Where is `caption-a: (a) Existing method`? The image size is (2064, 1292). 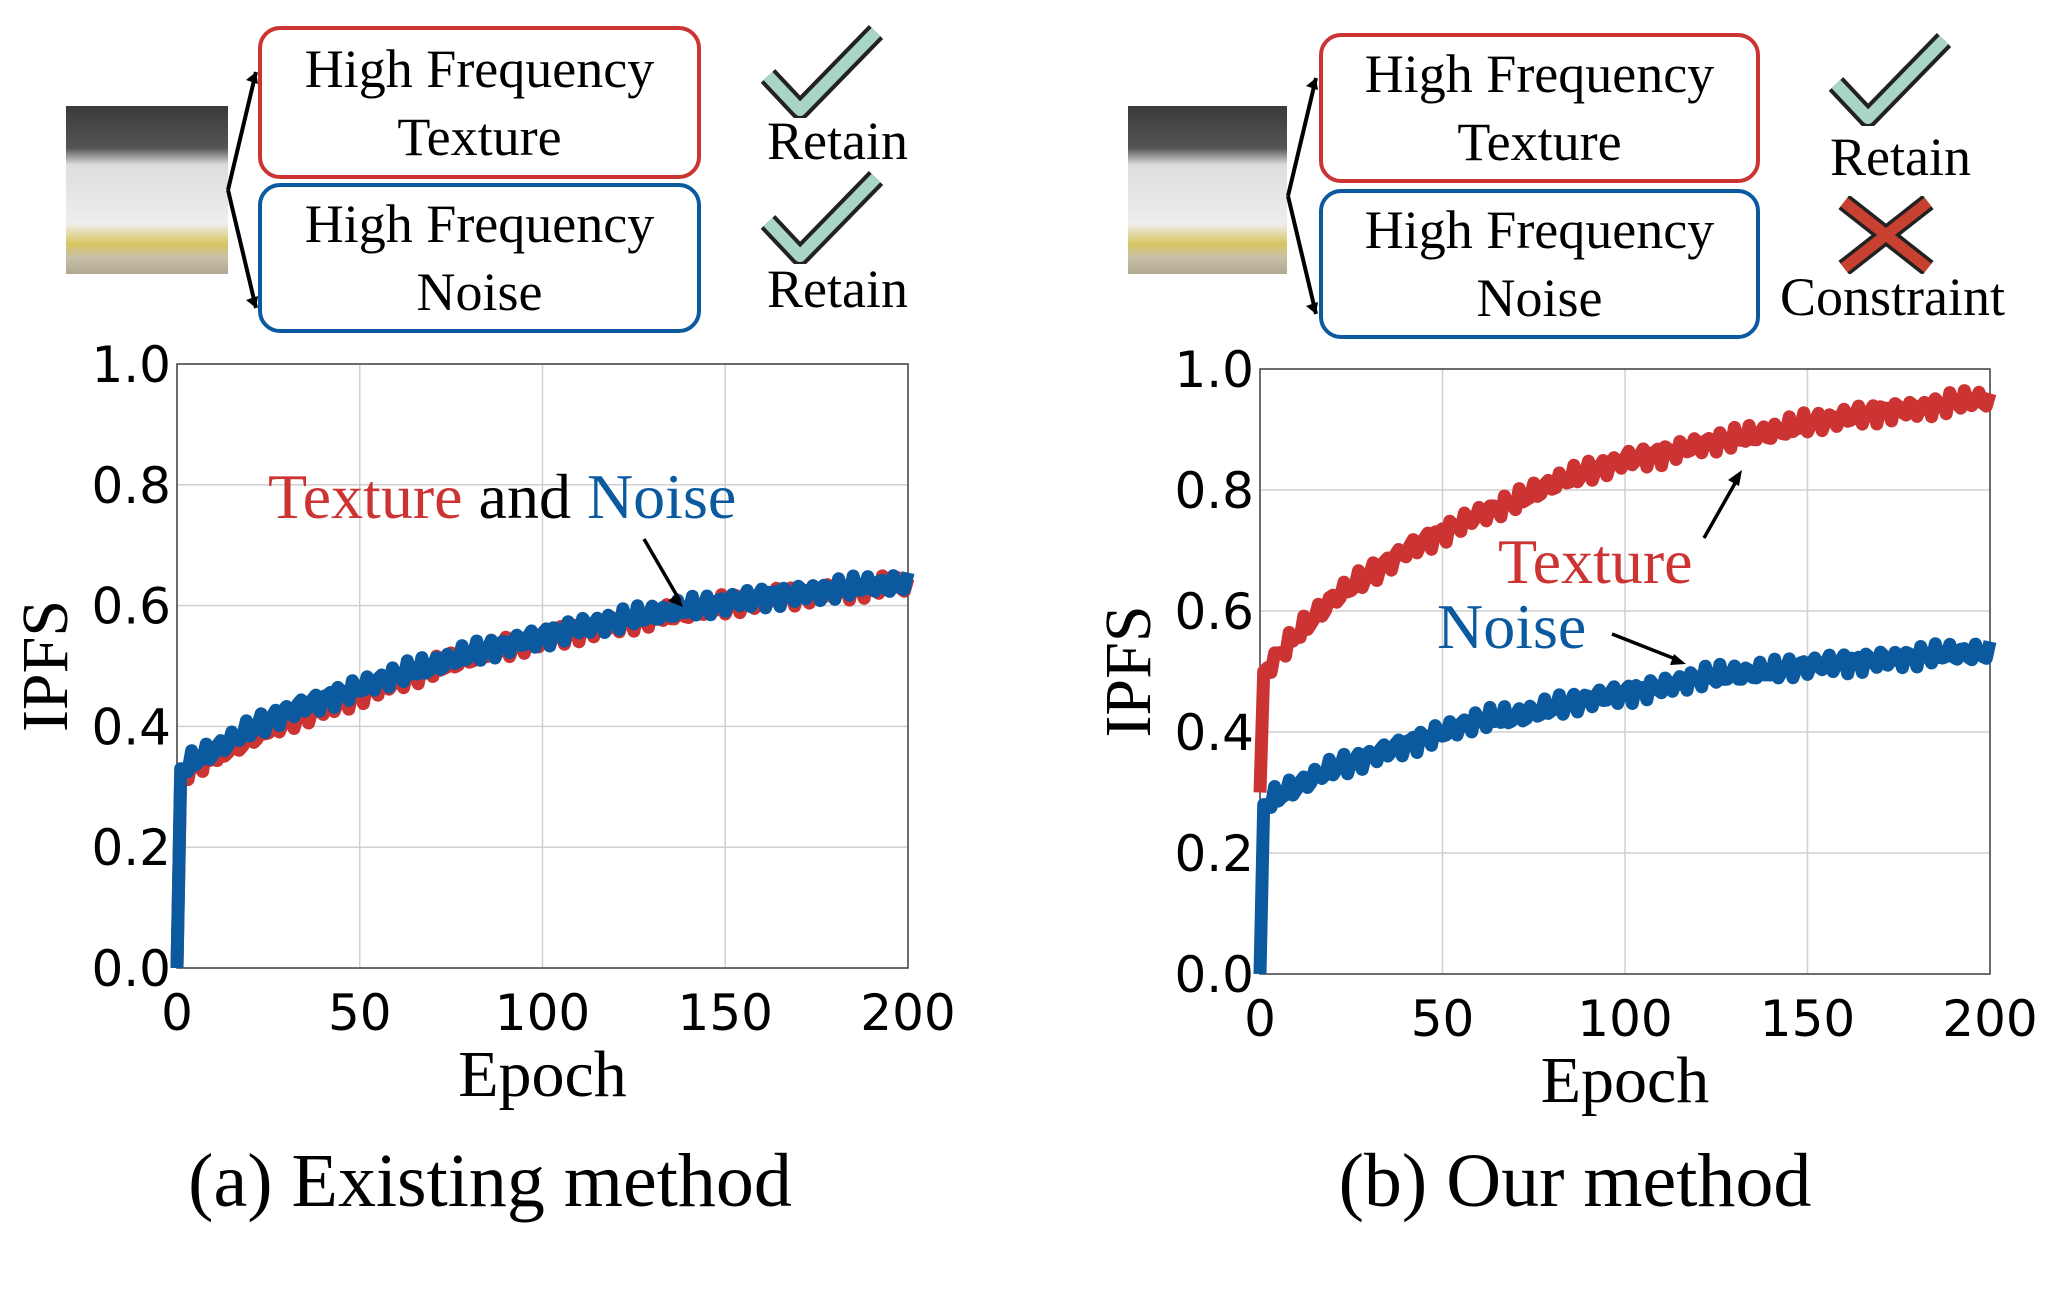 caption-a: (a) Existing method is located at coordinates (490, 1181).